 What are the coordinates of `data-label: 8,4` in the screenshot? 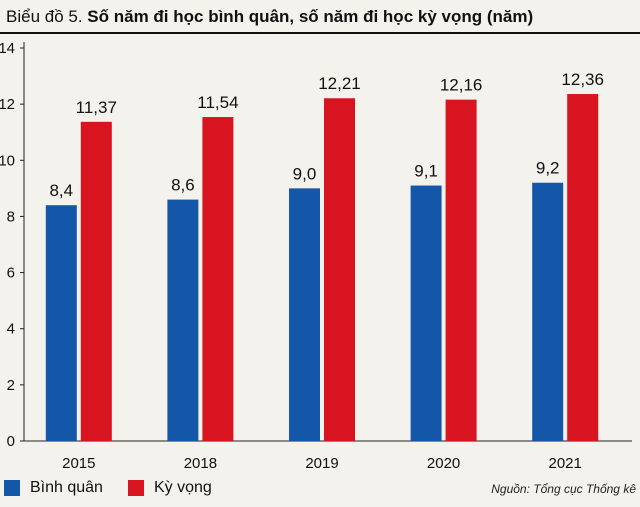 It's located at (61, 190).